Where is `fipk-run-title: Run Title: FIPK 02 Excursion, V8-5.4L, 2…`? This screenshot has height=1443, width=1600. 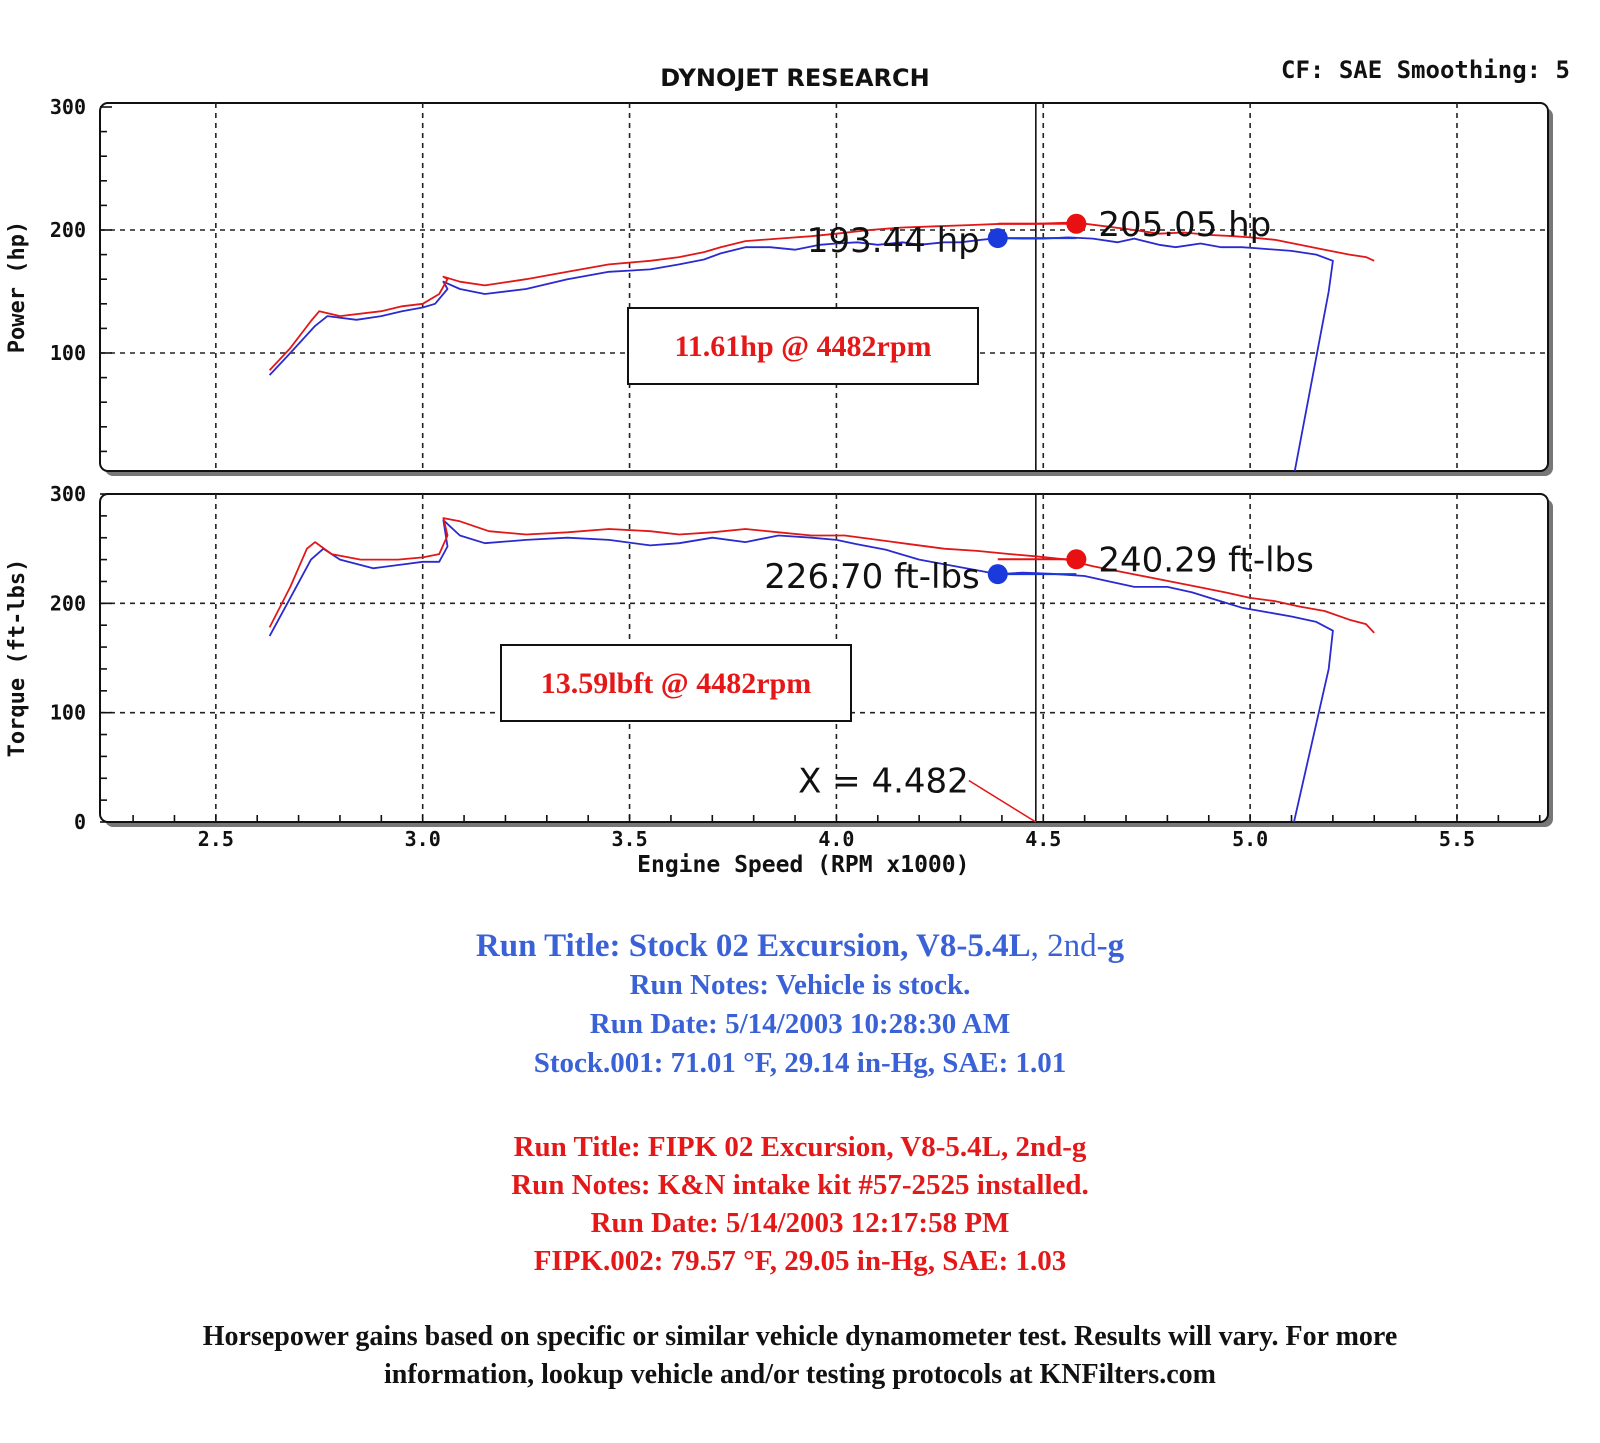
fipk-run-title: Run Title: FIPK 02 Excursion, V8-5.4L, 2… is located at coordinates (800, 1147).